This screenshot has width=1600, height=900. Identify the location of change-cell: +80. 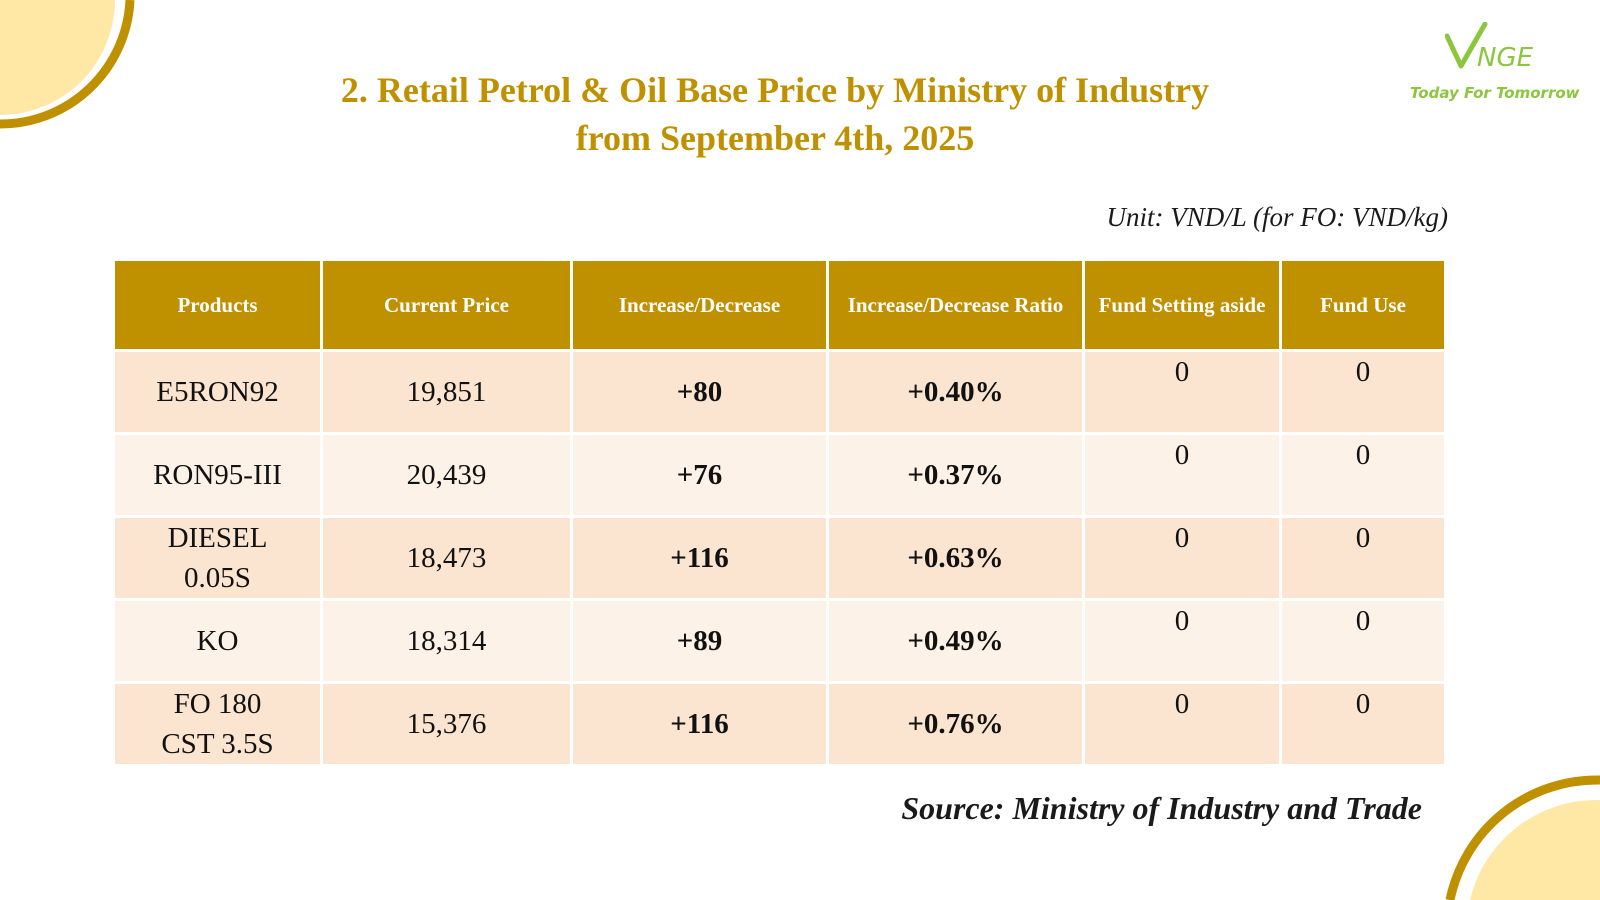
(699, 392).